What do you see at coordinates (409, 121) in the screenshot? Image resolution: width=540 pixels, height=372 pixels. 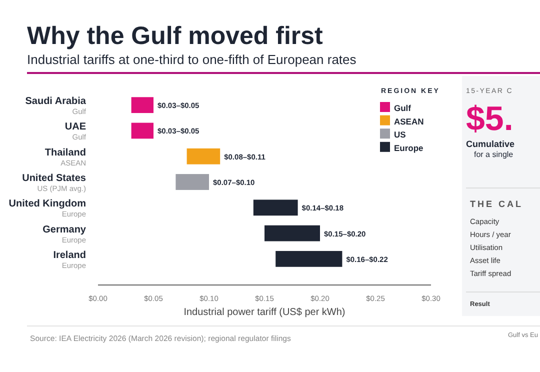 I see `legend-label: ASEAN` at bounding box center [409, 121].